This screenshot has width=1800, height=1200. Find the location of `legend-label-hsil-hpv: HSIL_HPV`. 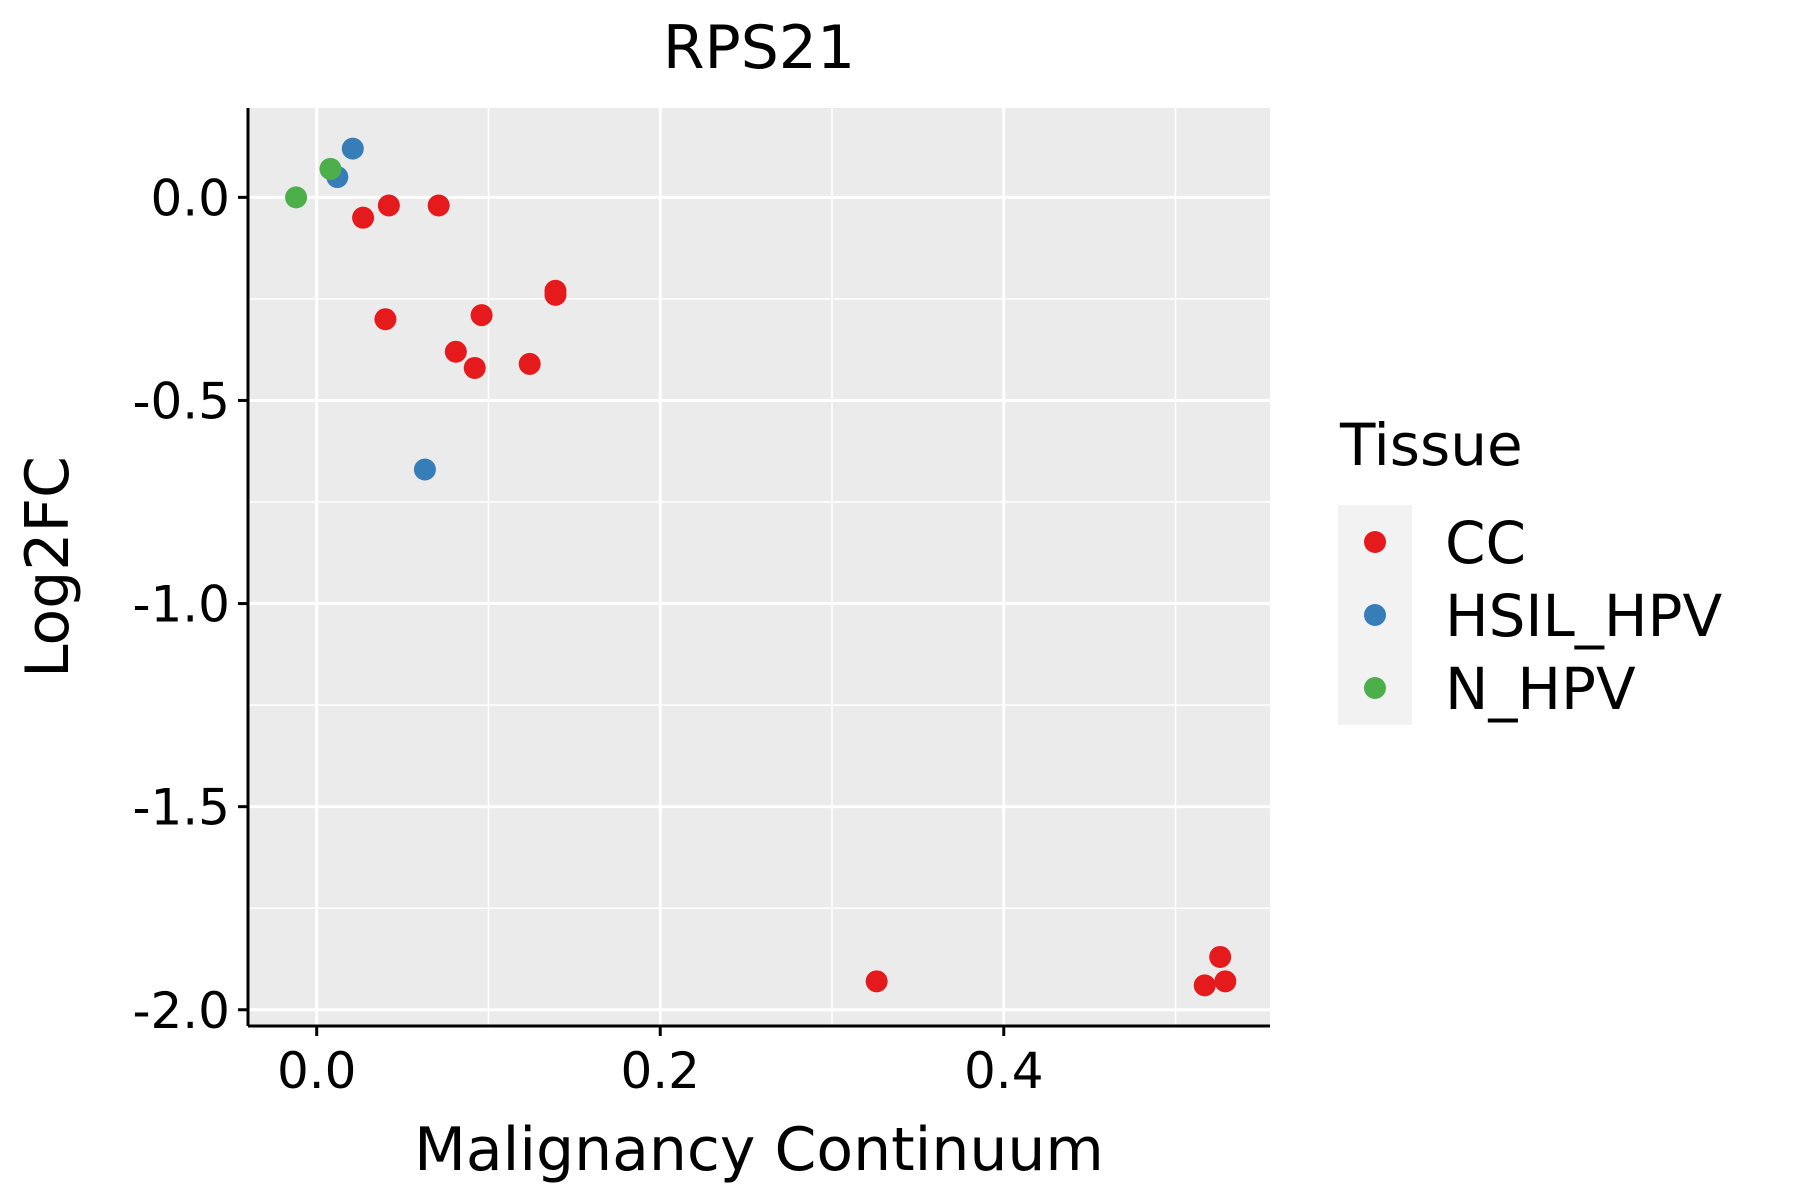

legend-label-hsil-hpv: HSIL_HPV is located at coordinates (1583, 616).